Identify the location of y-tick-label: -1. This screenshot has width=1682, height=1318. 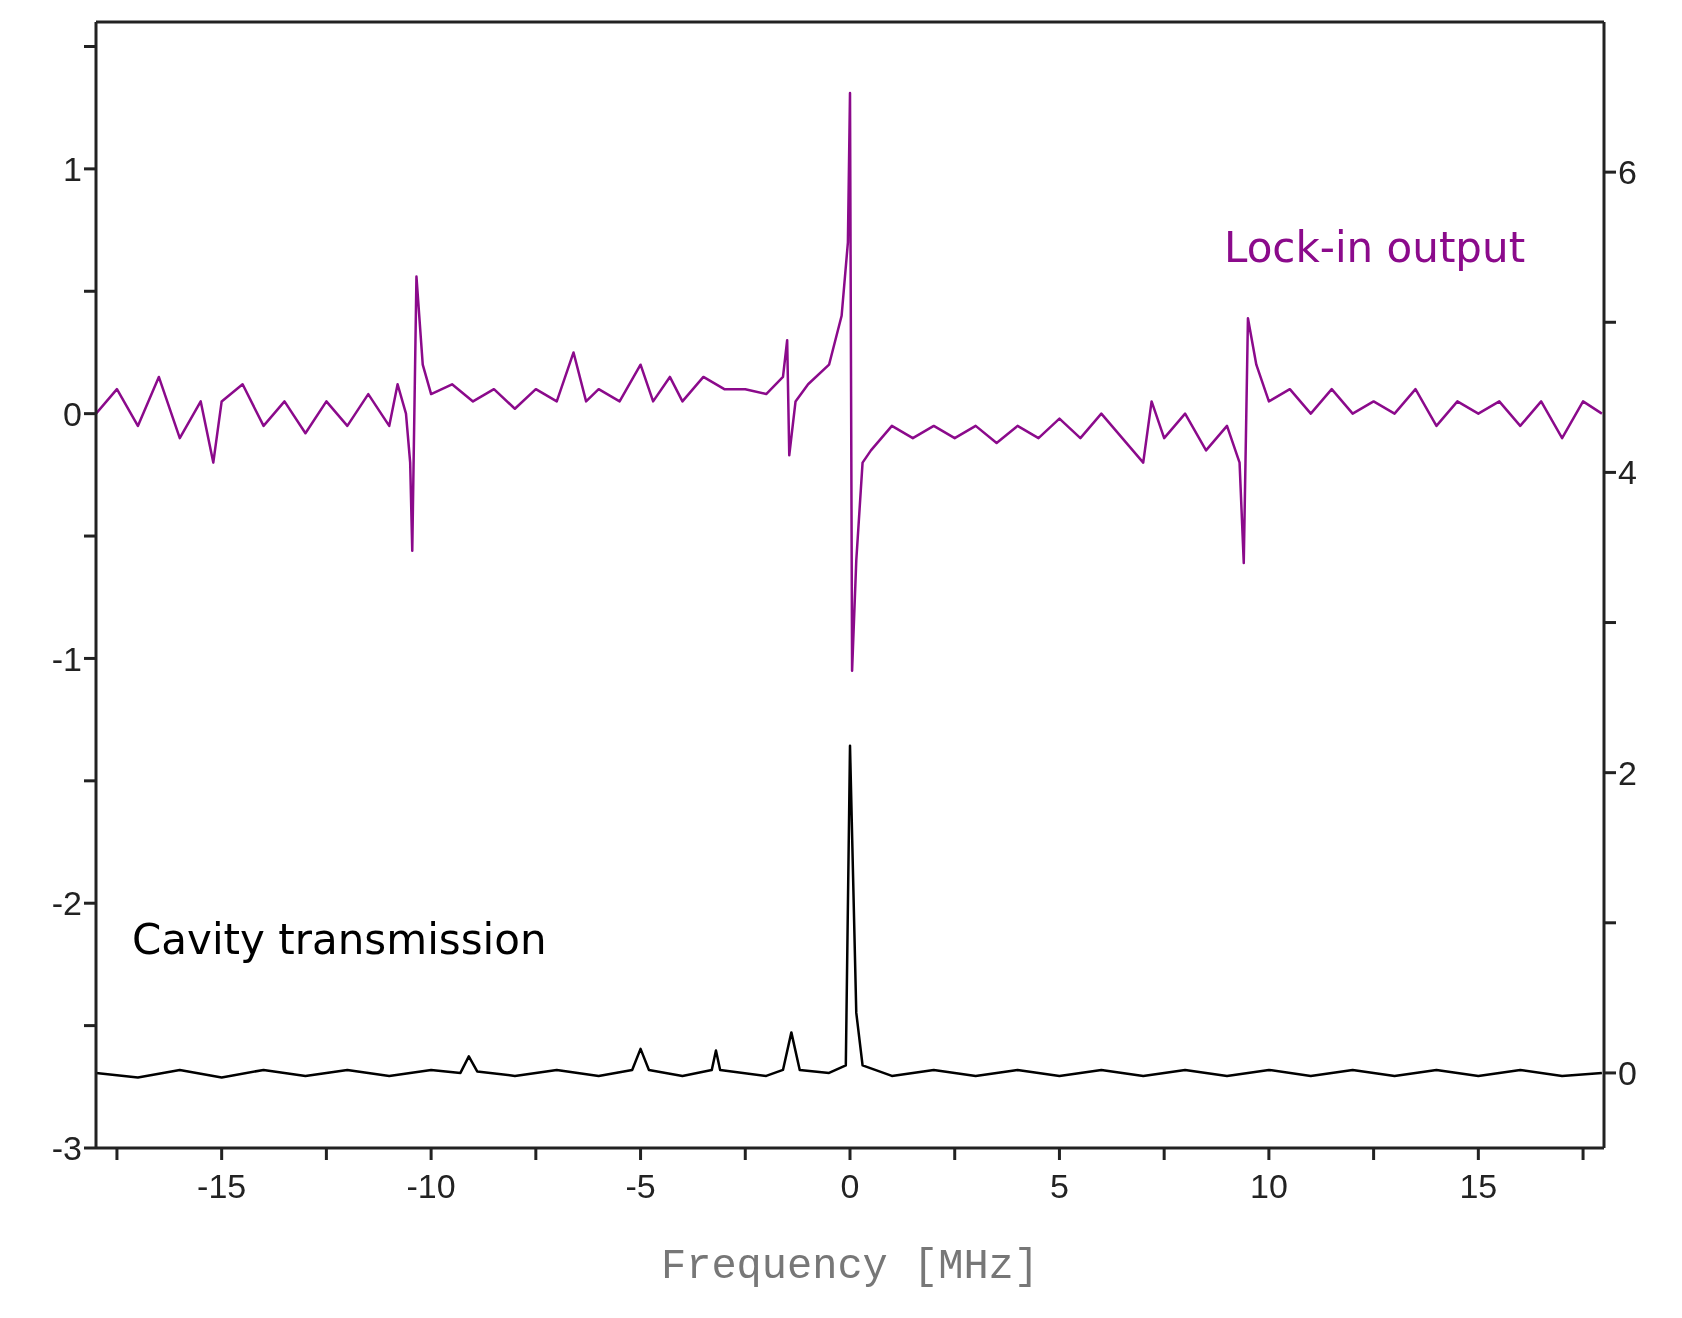
(66, 658).